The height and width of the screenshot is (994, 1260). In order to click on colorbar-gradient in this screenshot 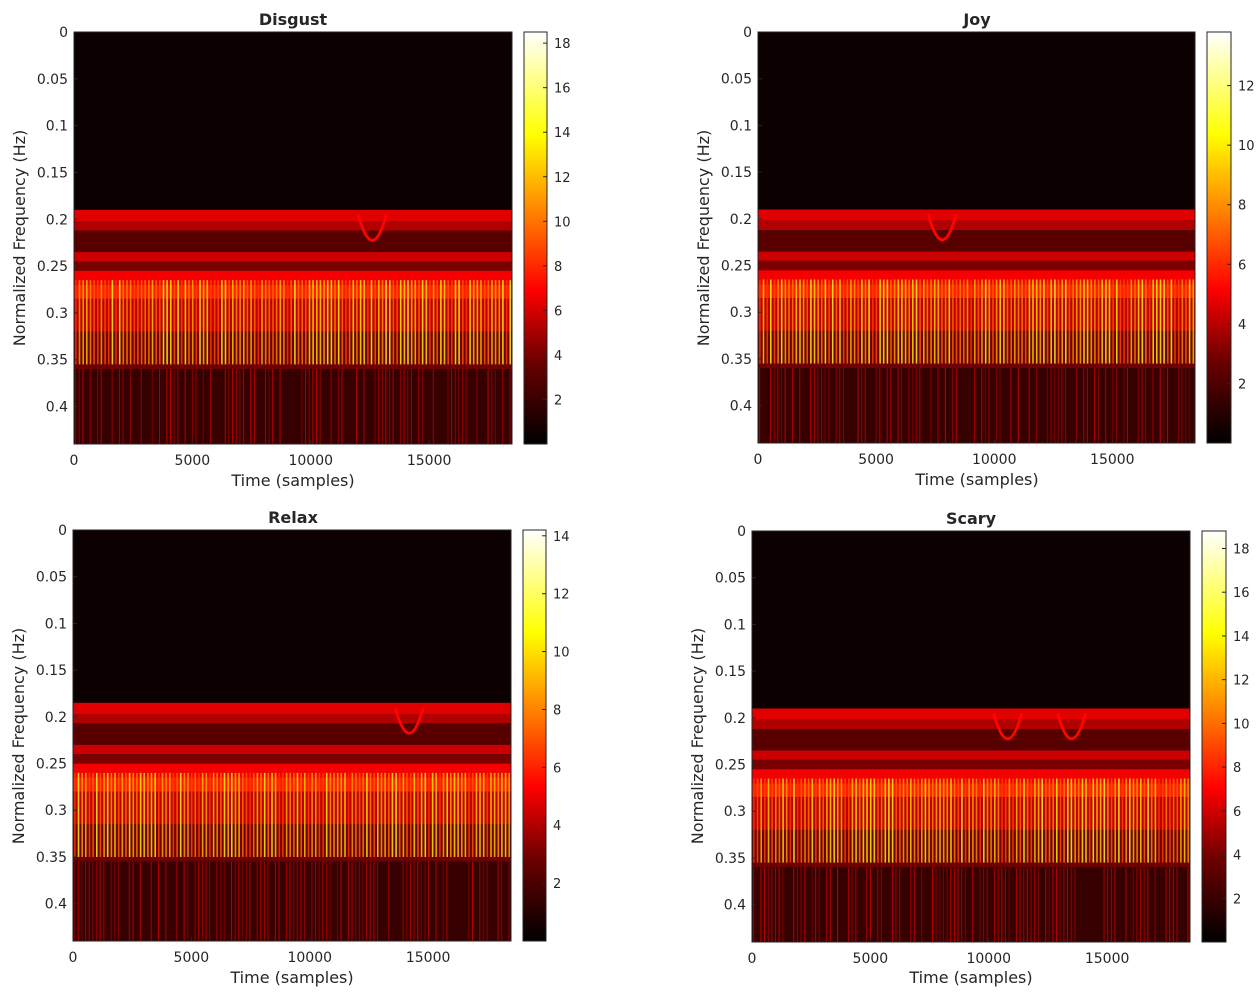, I will do `click(1219, 237)`.